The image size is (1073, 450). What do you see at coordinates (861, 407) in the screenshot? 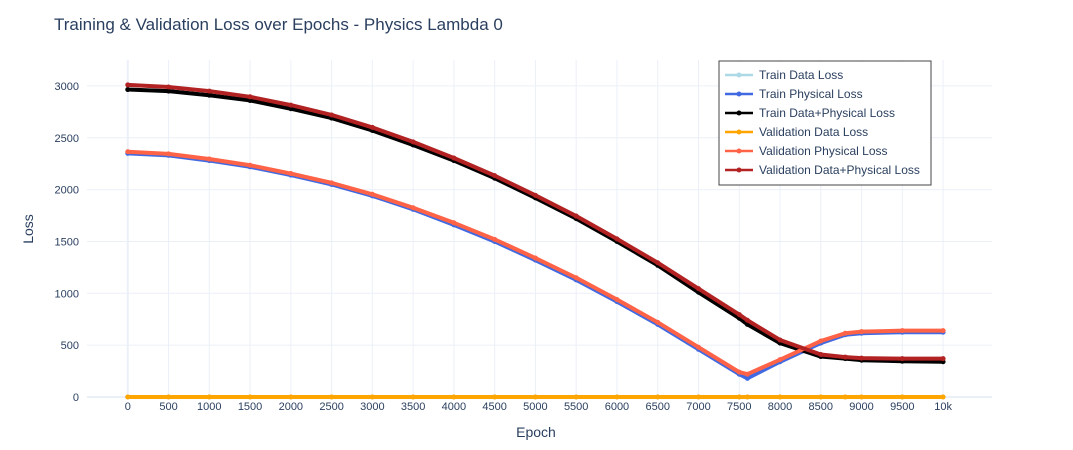
I see `x-tick-label: 9000` at bounding box center [861, 407].